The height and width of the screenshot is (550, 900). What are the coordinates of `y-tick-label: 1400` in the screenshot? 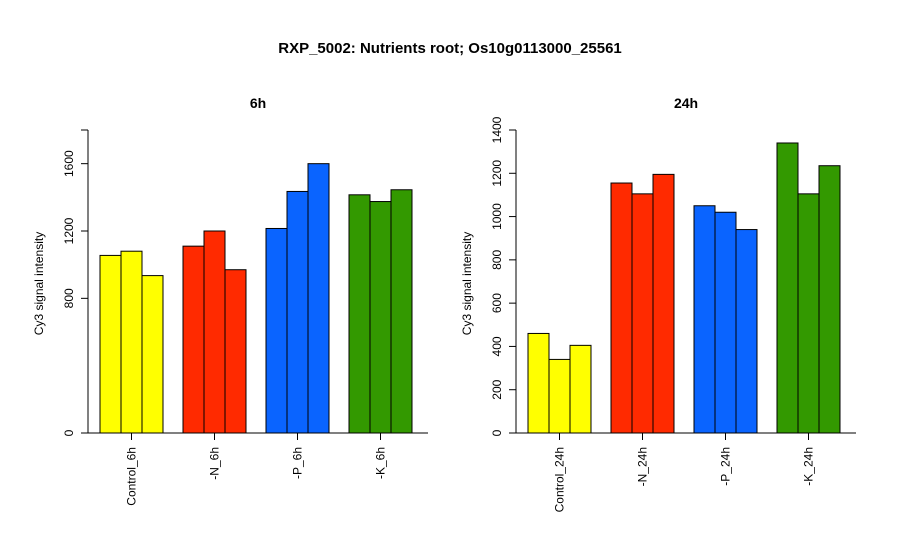 It's located at (497, 129).